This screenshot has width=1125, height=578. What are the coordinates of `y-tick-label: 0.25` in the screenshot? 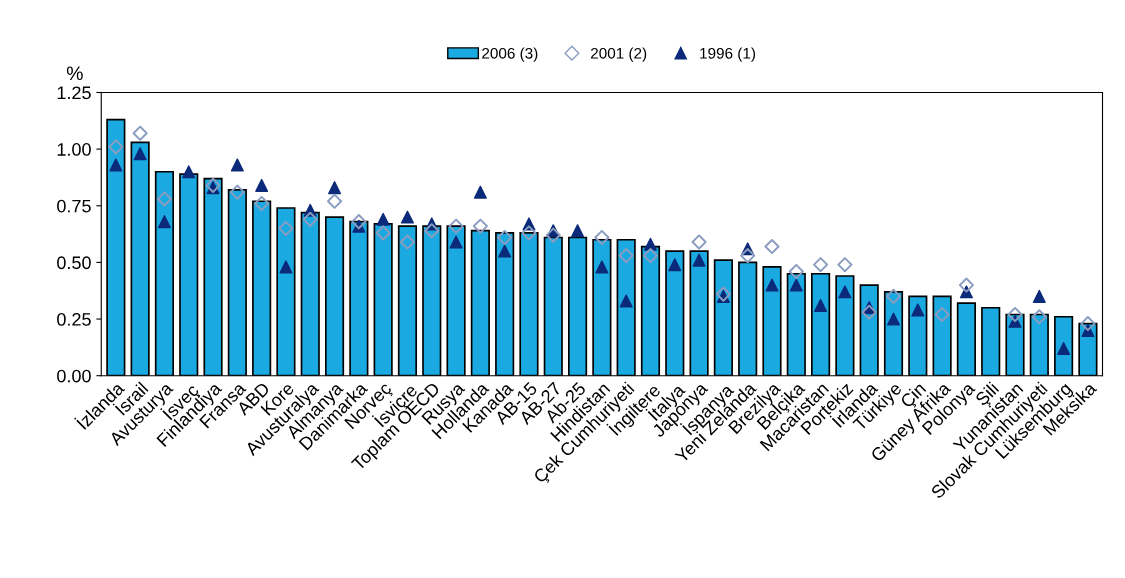 It's located at (74, 319).